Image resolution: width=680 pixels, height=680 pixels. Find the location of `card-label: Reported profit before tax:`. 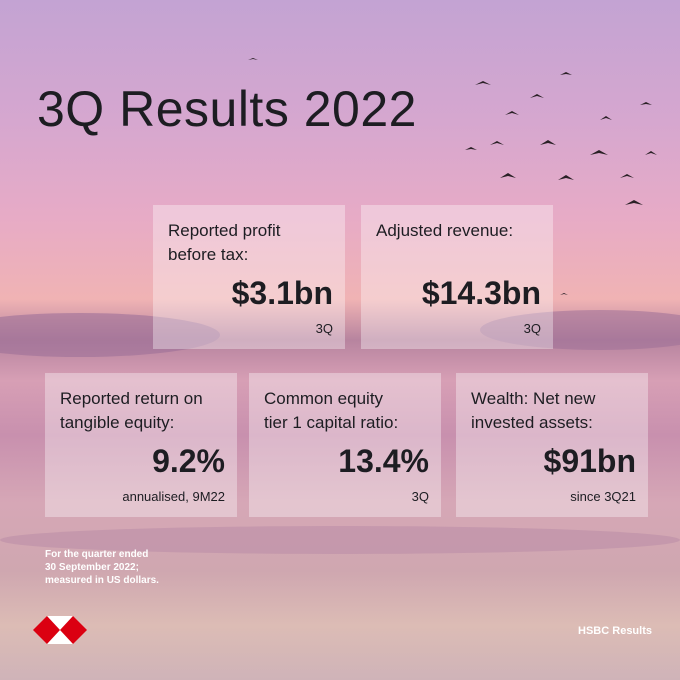

card-label: Reported profit before tax: is located at coordinates (249, 243).